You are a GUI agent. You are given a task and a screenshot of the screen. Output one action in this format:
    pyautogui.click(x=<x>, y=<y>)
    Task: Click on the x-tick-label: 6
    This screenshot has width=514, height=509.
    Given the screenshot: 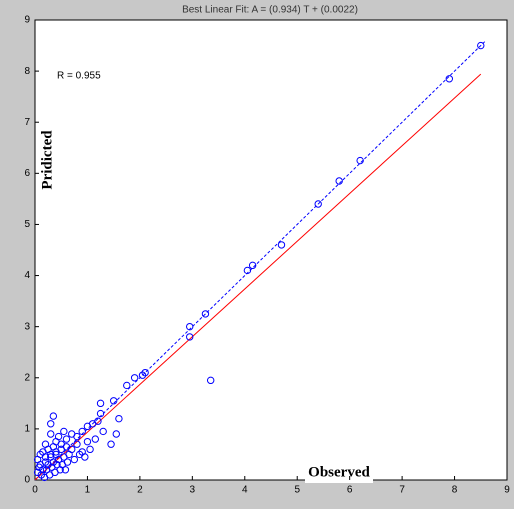 What is the action you would take?
    pyautogui.click(x=350, y=490)
    